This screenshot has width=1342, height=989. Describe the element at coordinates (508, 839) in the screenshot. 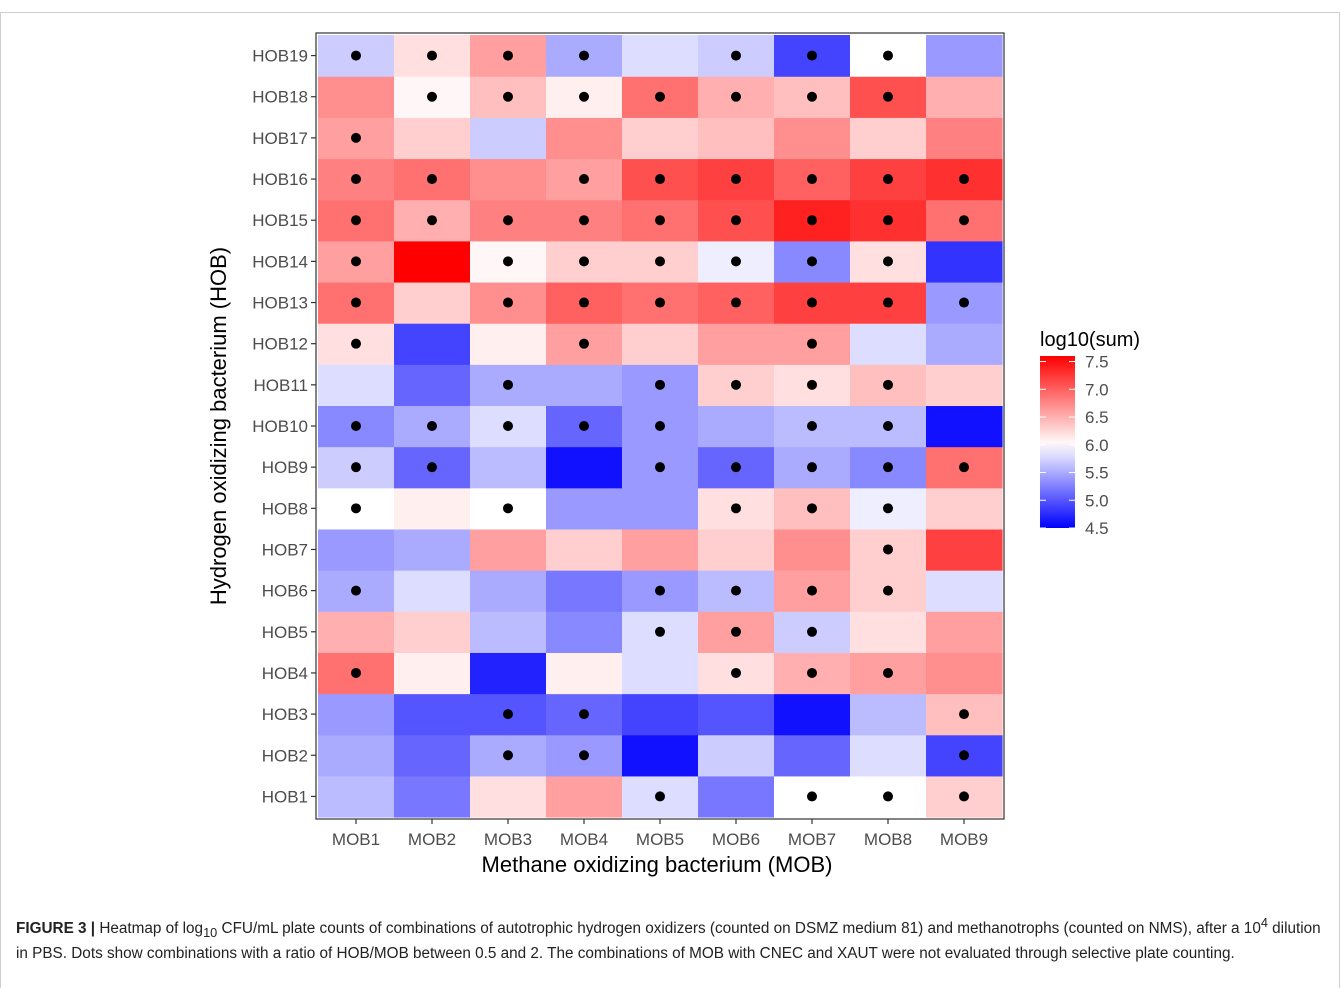

I see `x-tick-label: MOB3` at that location.